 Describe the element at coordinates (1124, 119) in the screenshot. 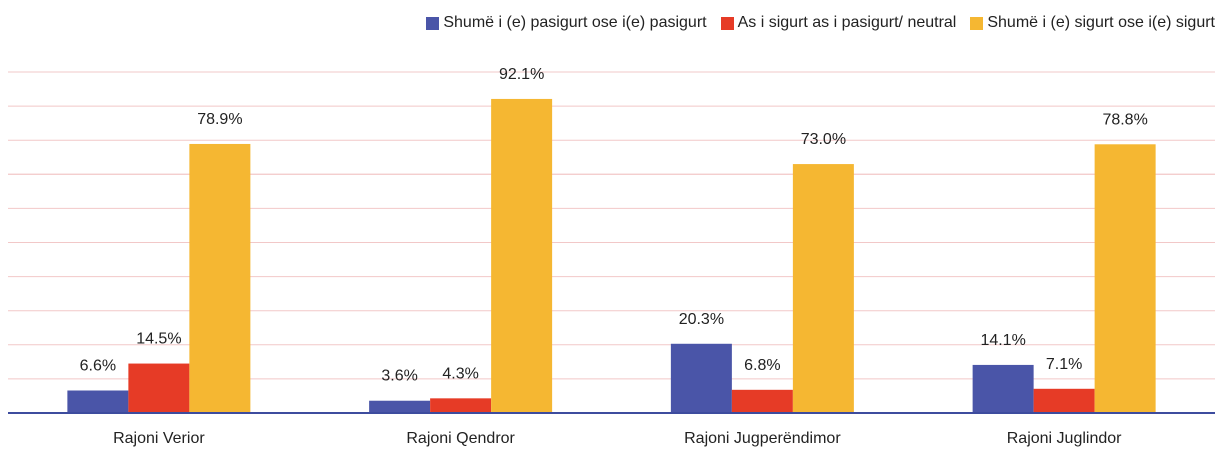

I see `data-label: 78.8%` at that location.